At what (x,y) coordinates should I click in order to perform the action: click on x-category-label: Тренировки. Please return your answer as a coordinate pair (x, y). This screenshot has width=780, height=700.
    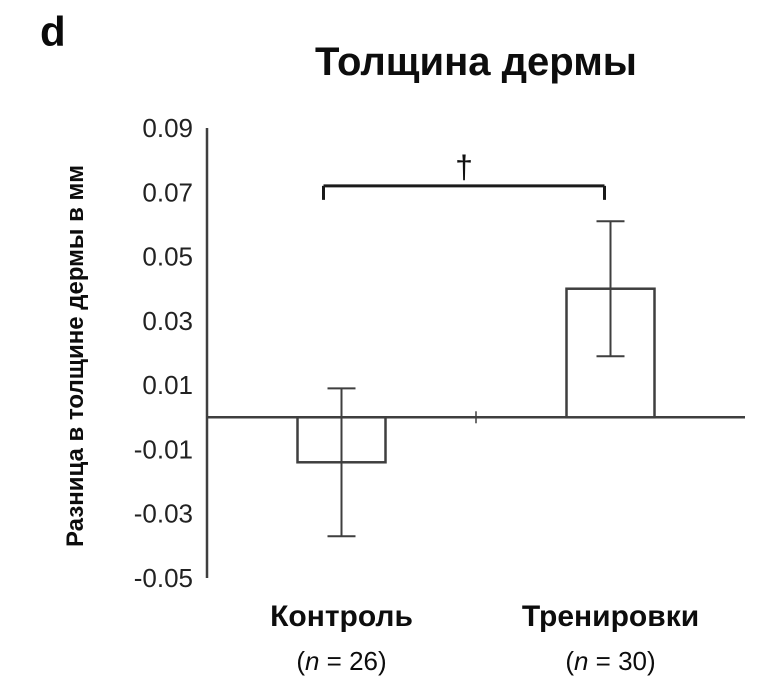
    Looking at the image, I should click on (610, 616).